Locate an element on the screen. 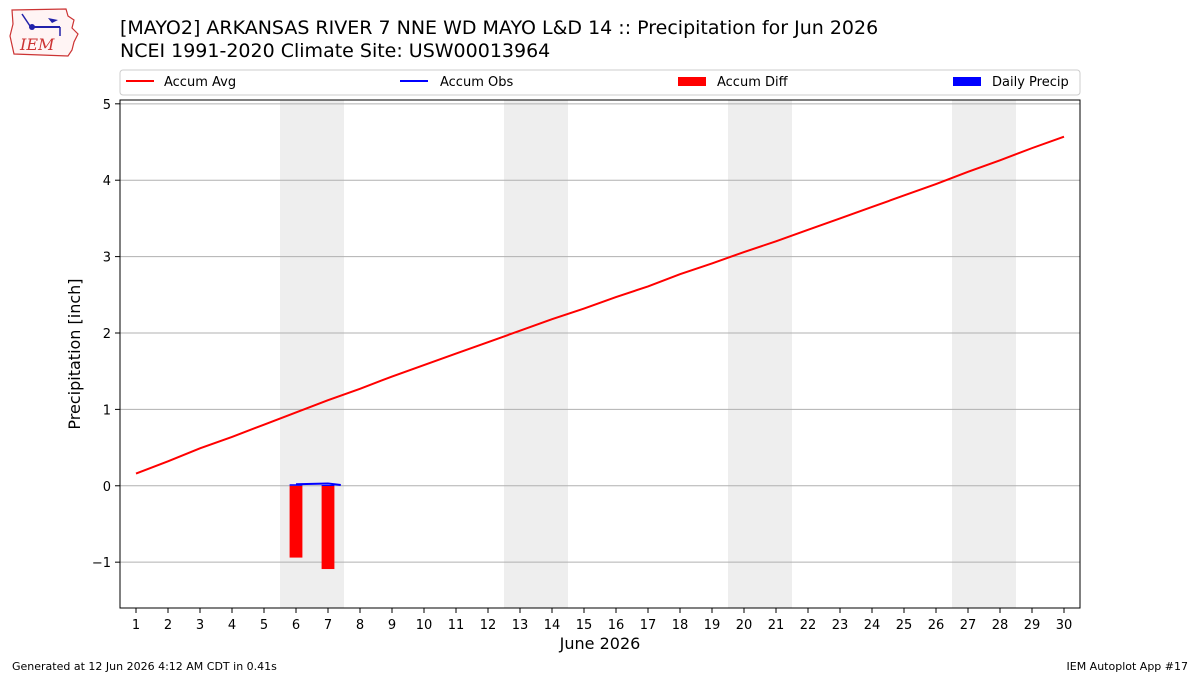 This screenshot has width=1200, height=675. chart-subtitle: NCEI 1991-2020 Climate Site: USW00013964 is located at coordinates (335, 51).